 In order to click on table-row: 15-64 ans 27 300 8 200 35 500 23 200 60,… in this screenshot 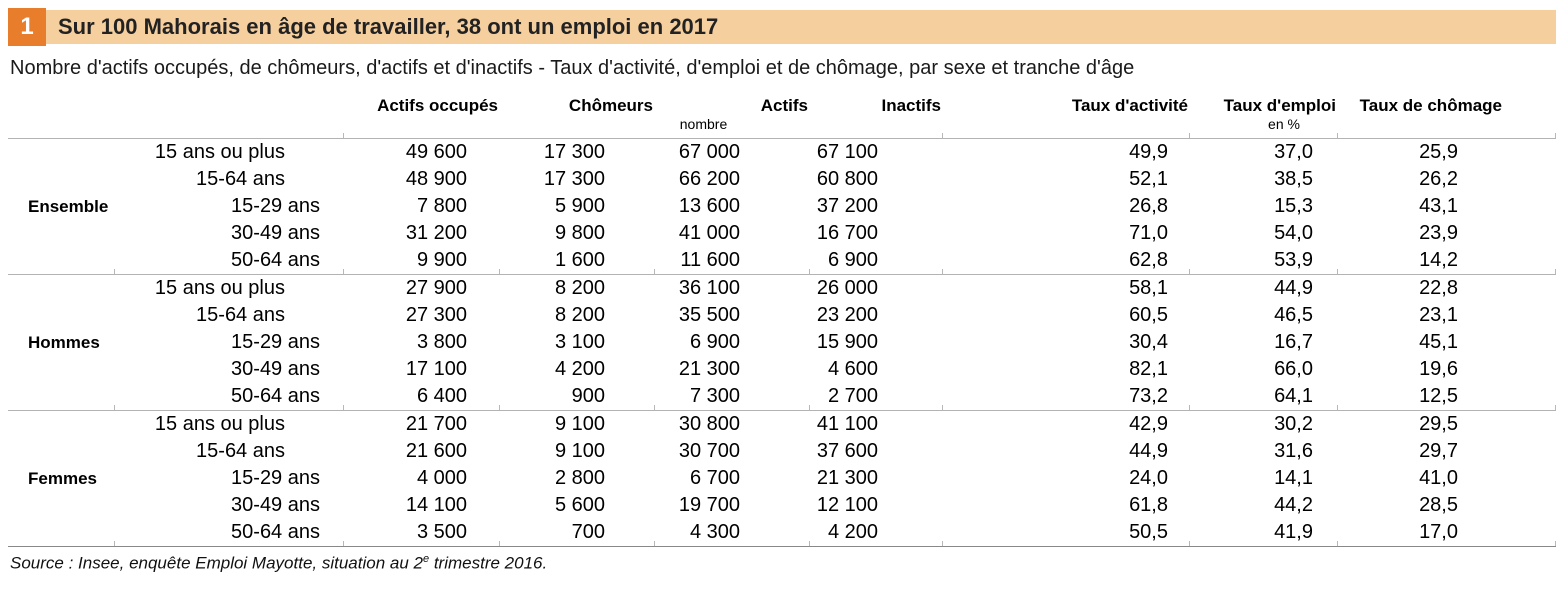, I will do `click(782, 315)`.